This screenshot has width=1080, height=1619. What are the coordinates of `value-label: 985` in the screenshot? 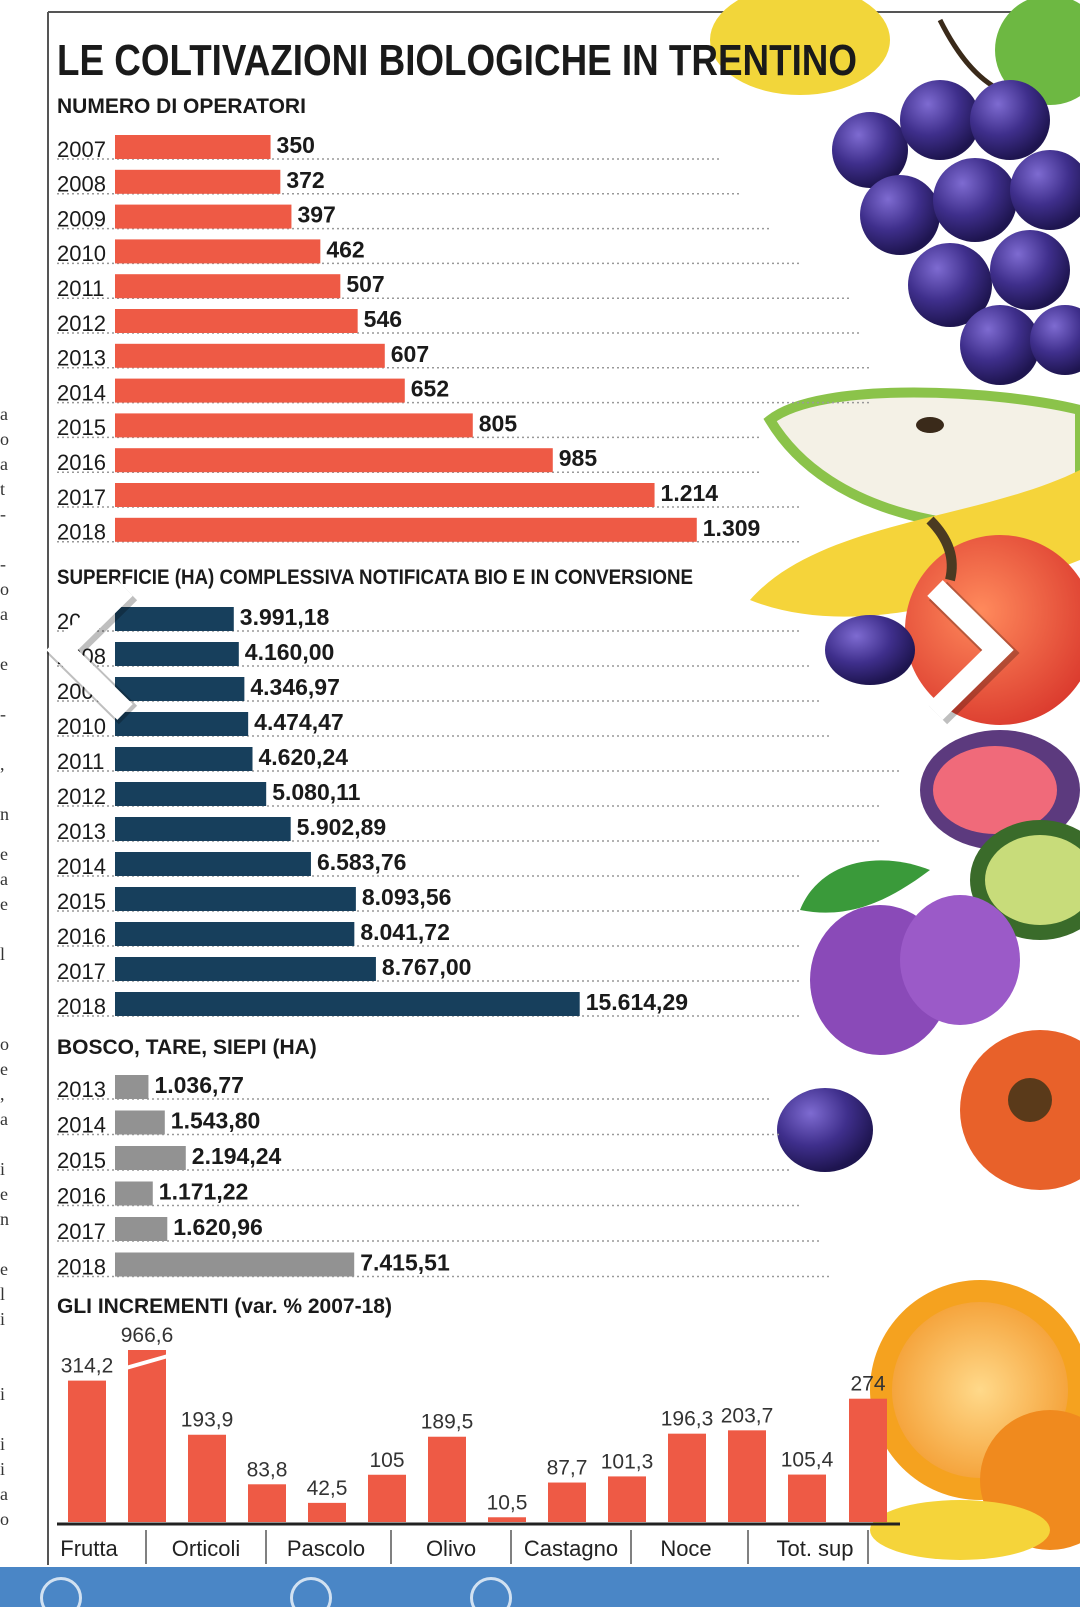 It's located at (578, 458).